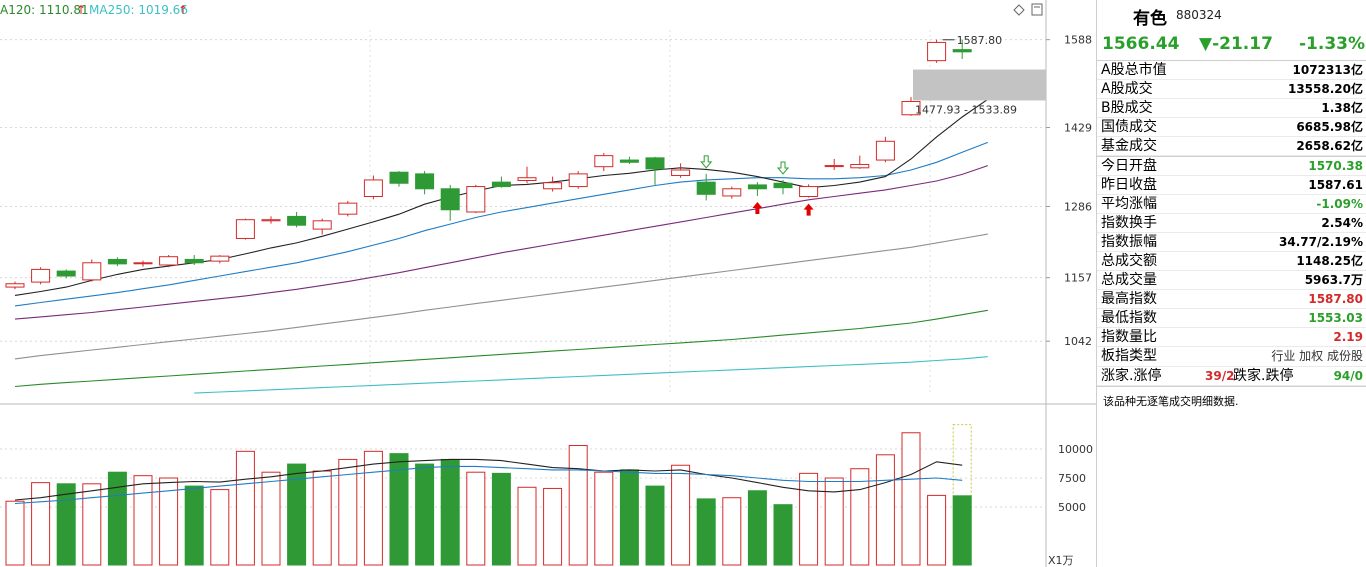 The height and width of the screenshot is (567, 1366). I want to click on stat-value: 1148.25亿, so click(1329, 260).